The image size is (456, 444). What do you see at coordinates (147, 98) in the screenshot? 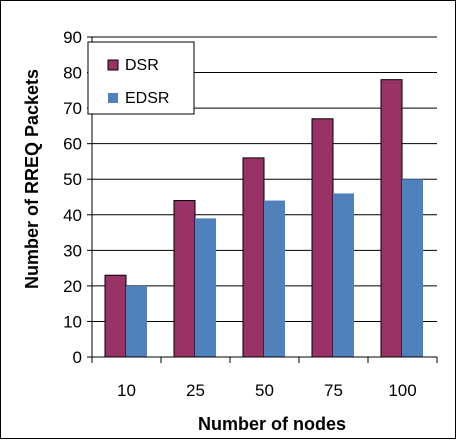
I see `legend-label-edsr: EDSR` at bounding box center [147, 98].